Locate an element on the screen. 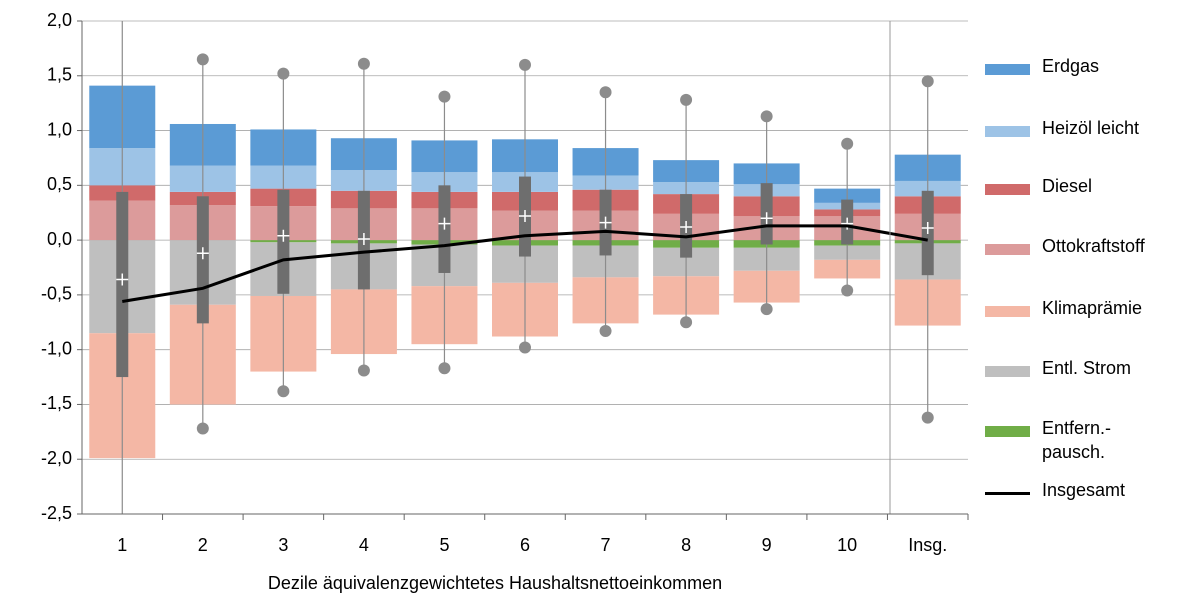 The width and height of the screenshot is (1187, 603). y-tick-label: 0,0 is located at coordinates (59, 239).